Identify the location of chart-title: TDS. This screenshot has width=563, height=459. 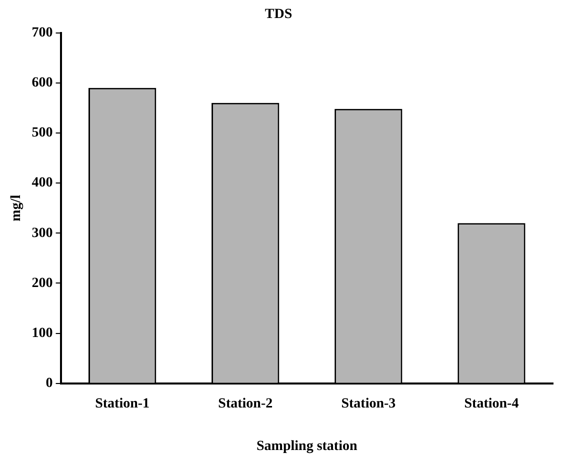
(278, 14).